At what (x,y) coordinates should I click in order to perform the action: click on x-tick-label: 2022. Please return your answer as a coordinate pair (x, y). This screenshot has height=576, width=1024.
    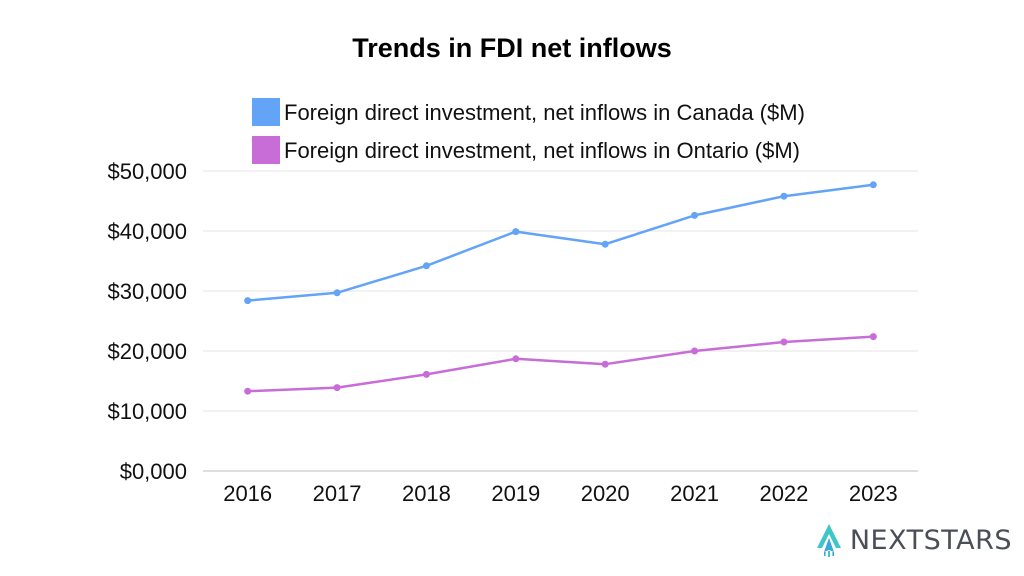
    Looking at the image, I should click on (783, 493).